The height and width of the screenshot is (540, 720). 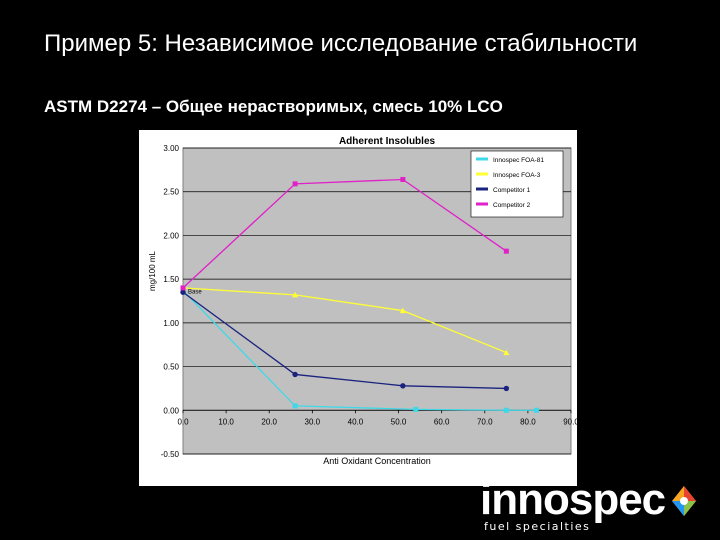 I want to click on x-tick-label: 30.0, so click(x=313, y=421).